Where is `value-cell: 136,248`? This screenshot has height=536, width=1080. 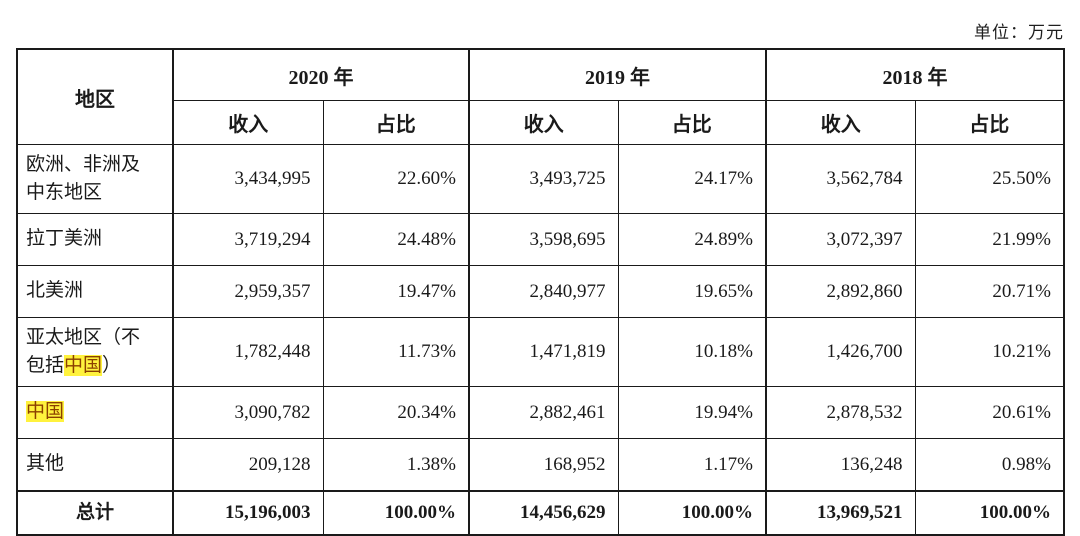
value-cell: 136,248 is located at coordinates (840, 465).